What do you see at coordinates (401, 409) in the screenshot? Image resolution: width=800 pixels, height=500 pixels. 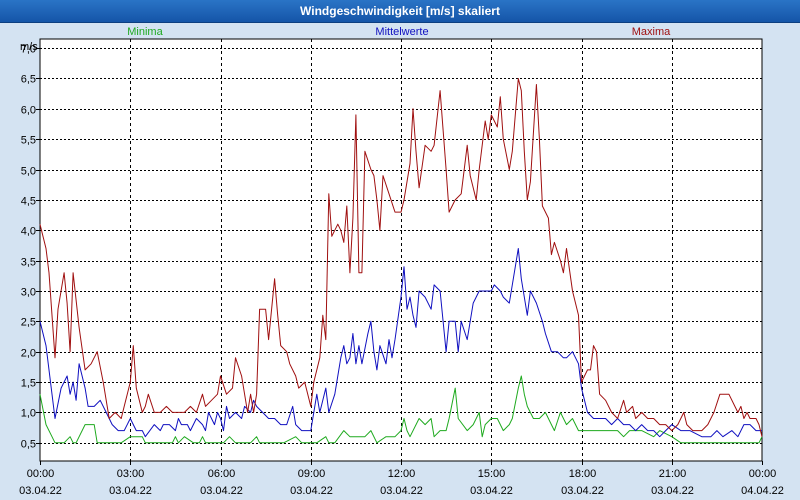 I see `series-line-minima` at bounding box center [401, 409].